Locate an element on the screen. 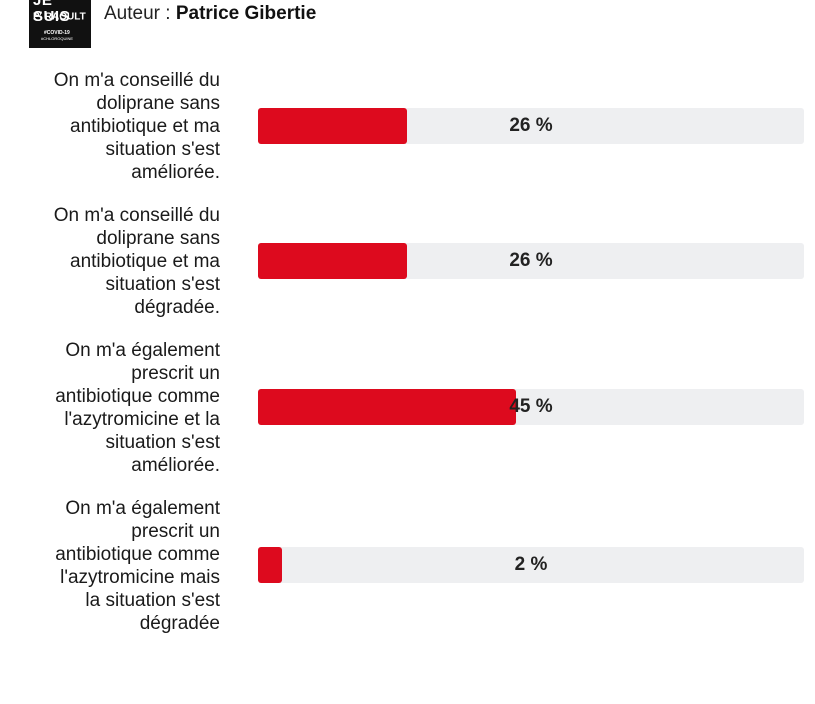 The width and height of the screenshot is (815, 704). logo-line-1: JE SUIS is located at coordinates (52, 12).